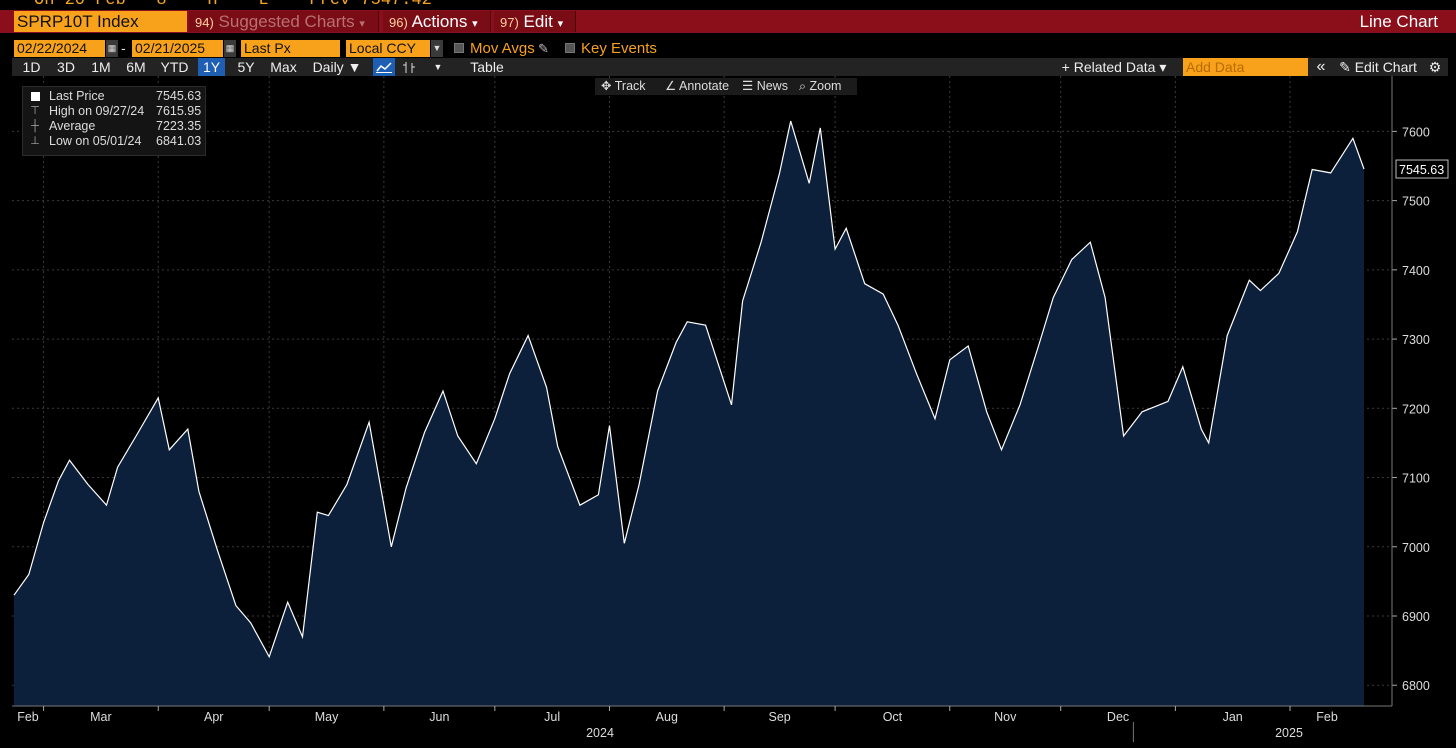 The height and width of the screenshot is (748, 1456). What do you see at coordinates (113, 126) in the screenshot?
I see `legend-row-average: ┼ Average 7223.35` at bounding box center [113, 126].